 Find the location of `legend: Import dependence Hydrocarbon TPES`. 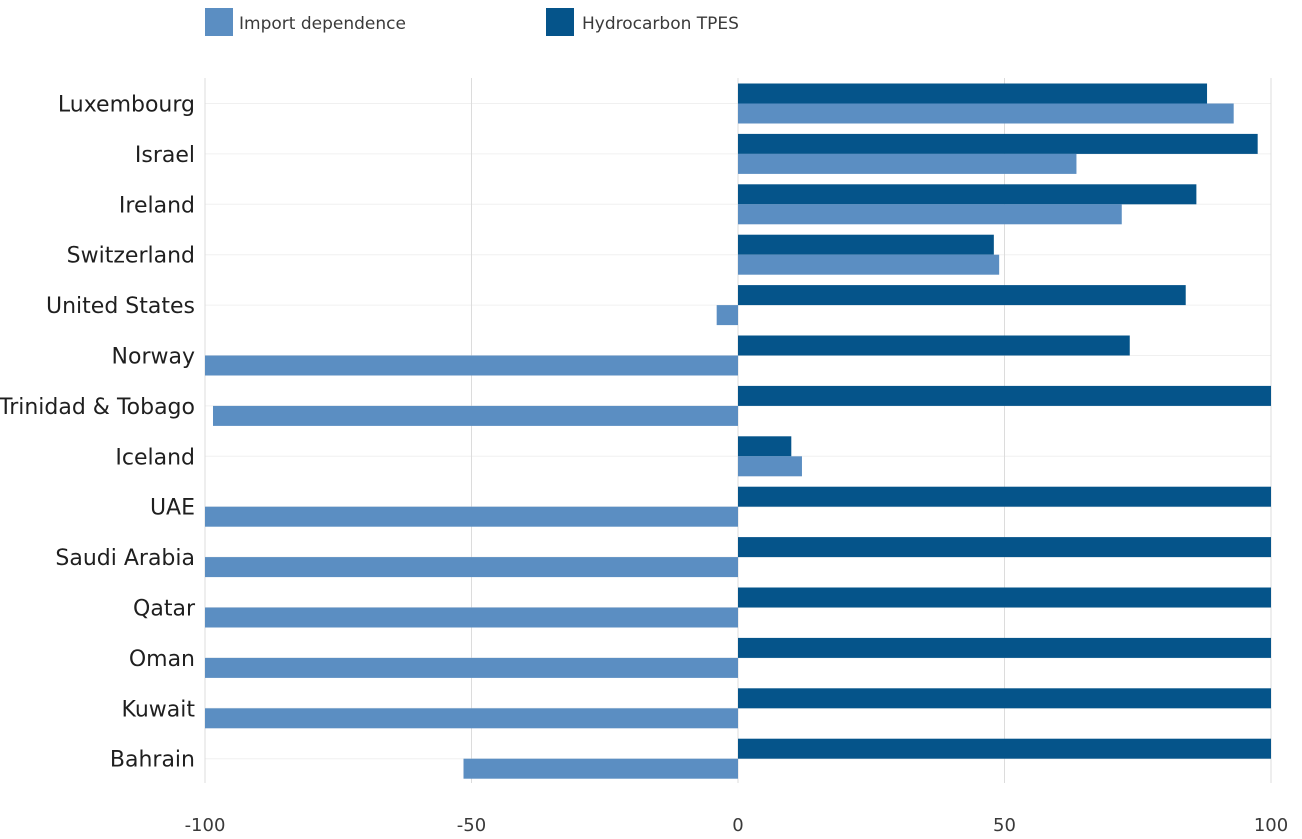

legend: Import dependence Hydrocarbon TPES is located at coordinates (472, 22).